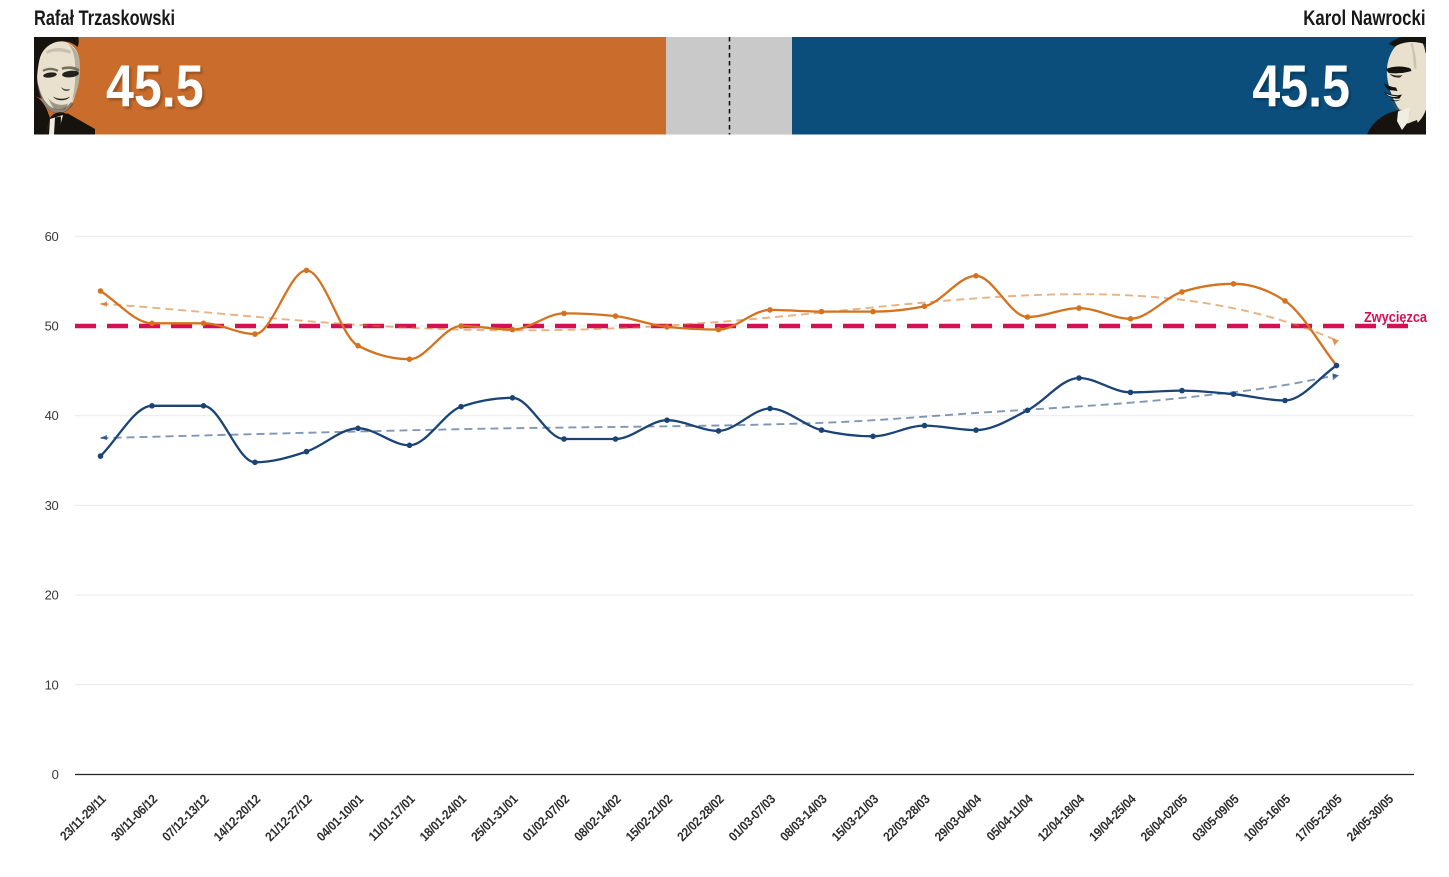 The height and width of the screenshot is (877, 1449). What do you see at coordinates (52, 236) in the screenshot?
I see `svg-text: 60` at bounding box center [52, 236].